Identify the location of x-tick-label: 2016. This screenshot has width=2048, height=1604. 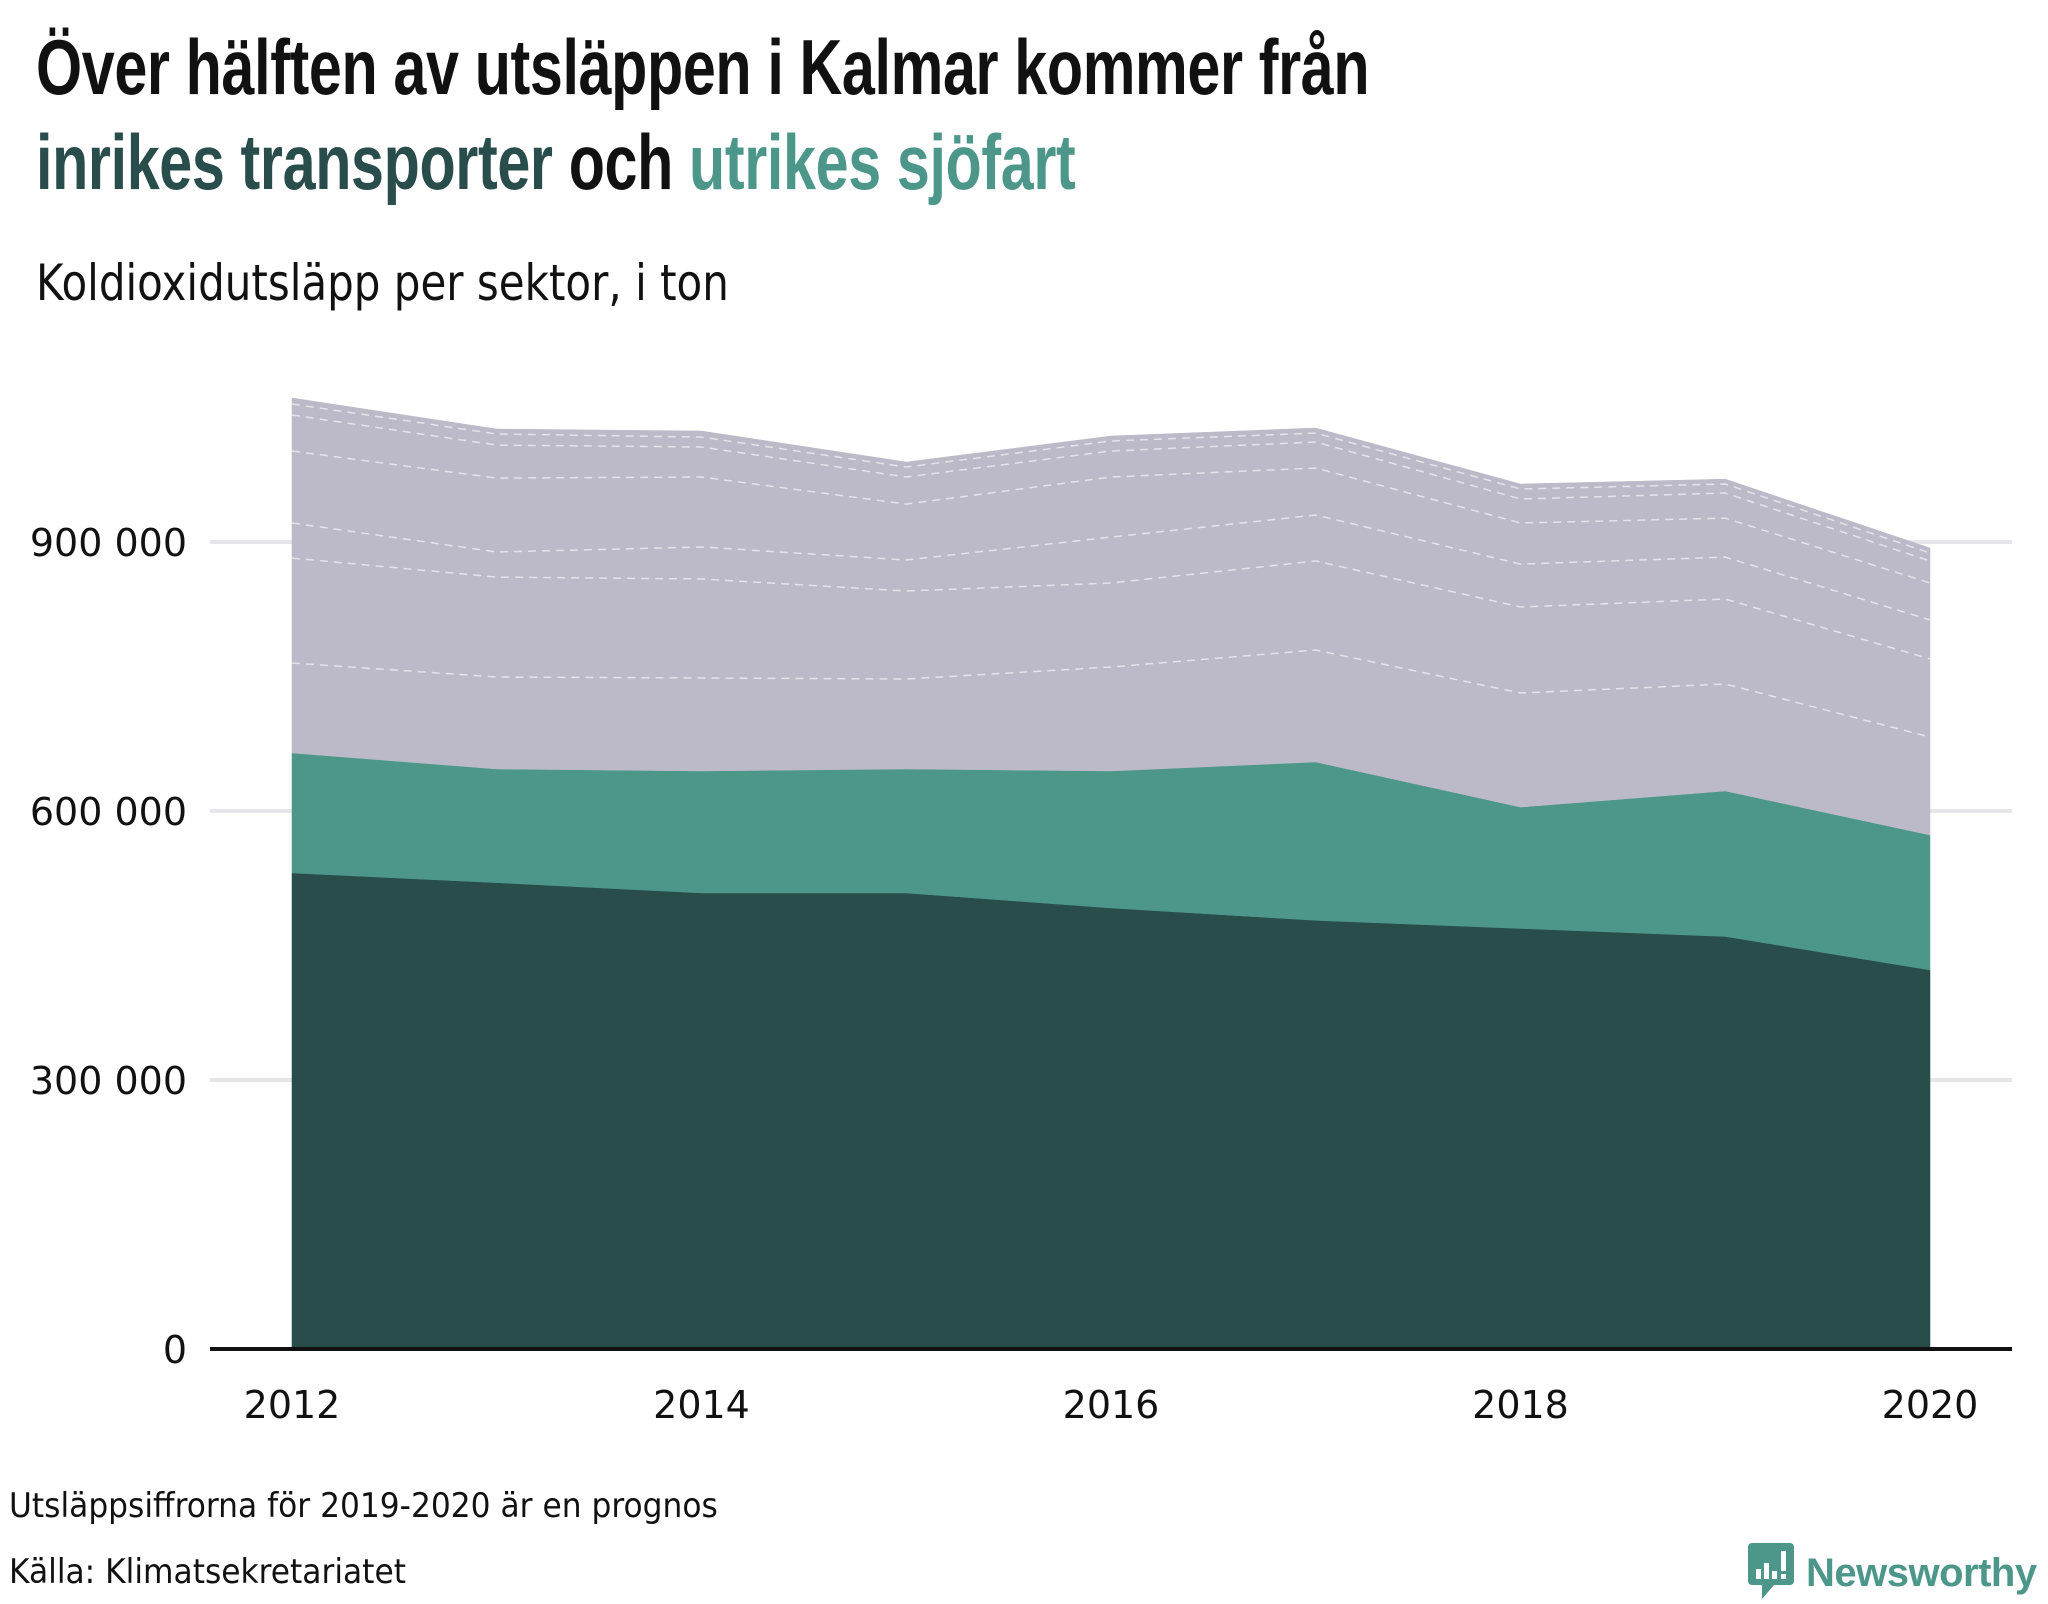
(1111, 1405).